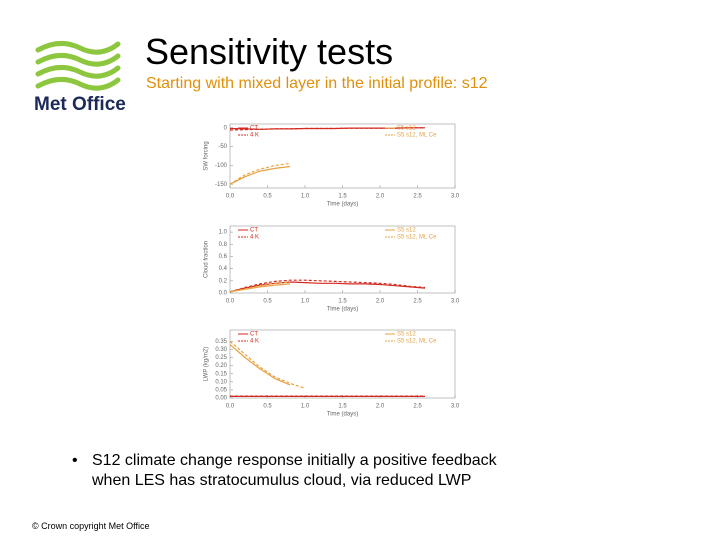 This screenshot has width=720, height=540. What do you see at coordinates (80, 104) in the screenshot?
I see `logo-text: Met Office` at bounding box center [80, 104].